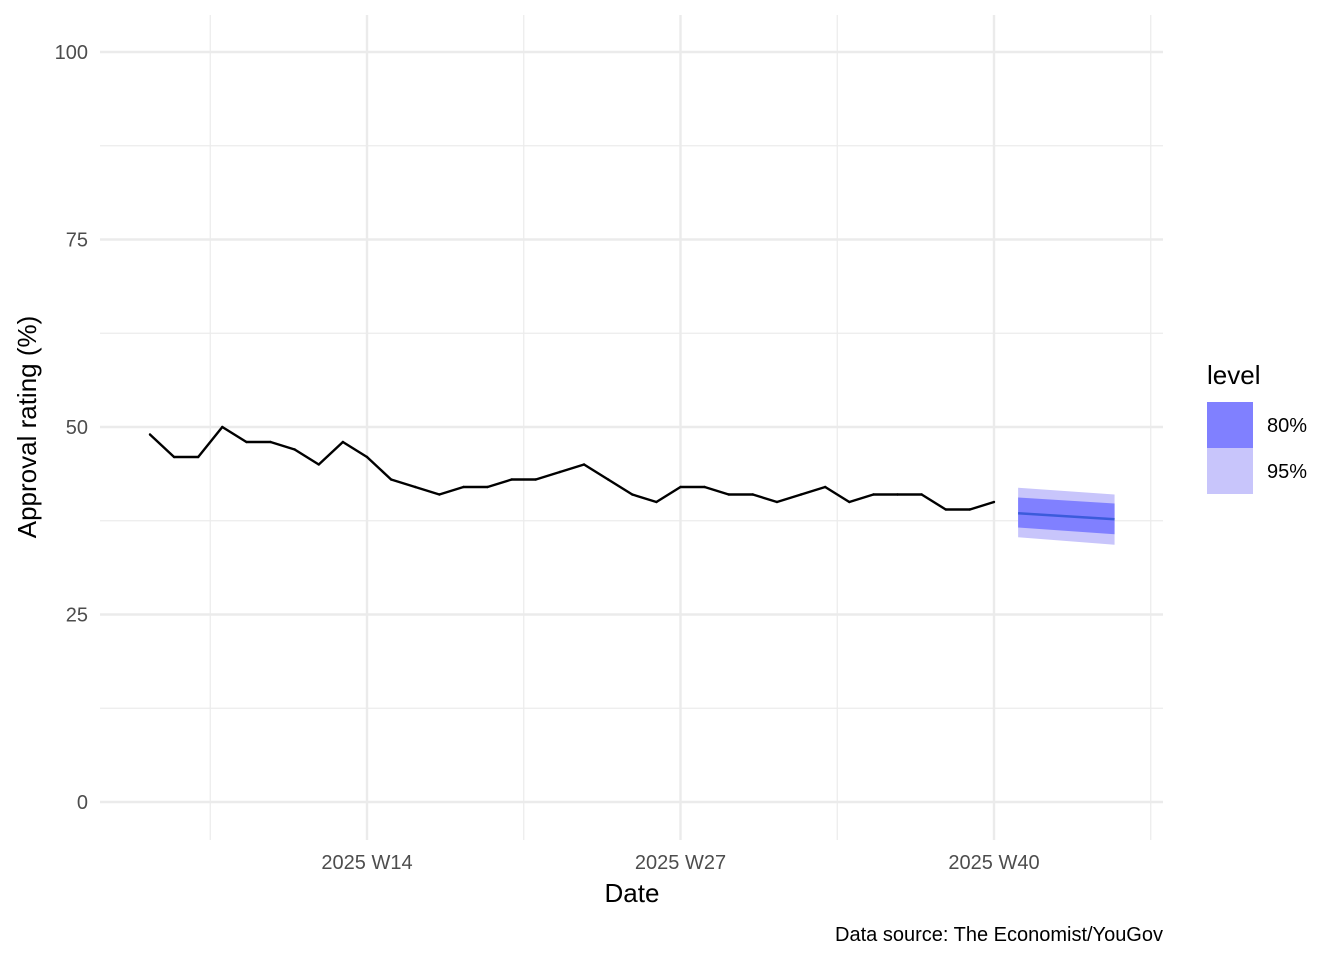 The width and height of the screenshot is (1344, 960). I want to click on legend: level 80% 95%, so click(1257, 427).